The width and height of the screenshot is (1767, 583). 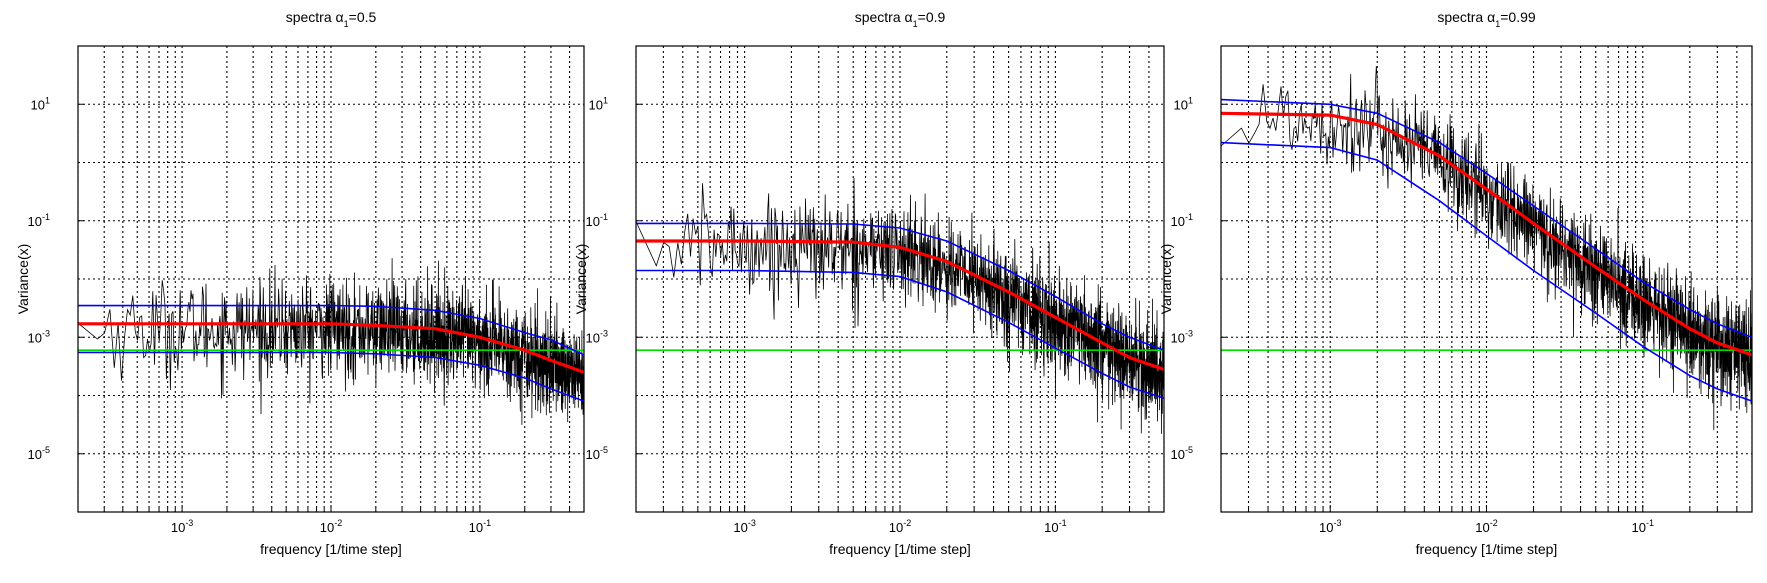 I want to click on sample-spectrum-line, so click(x=331, y=341).